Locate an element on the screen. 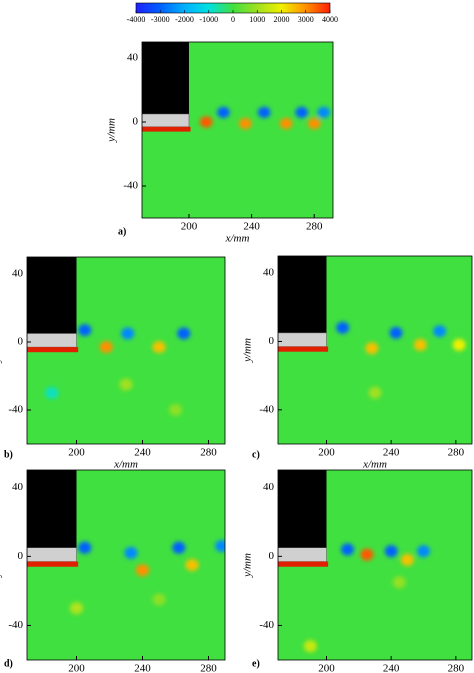 Image resolution: width=474 pixels, height=673 pixels. colorbar-tick-label: -1000 is located at coordinates (208, 19).